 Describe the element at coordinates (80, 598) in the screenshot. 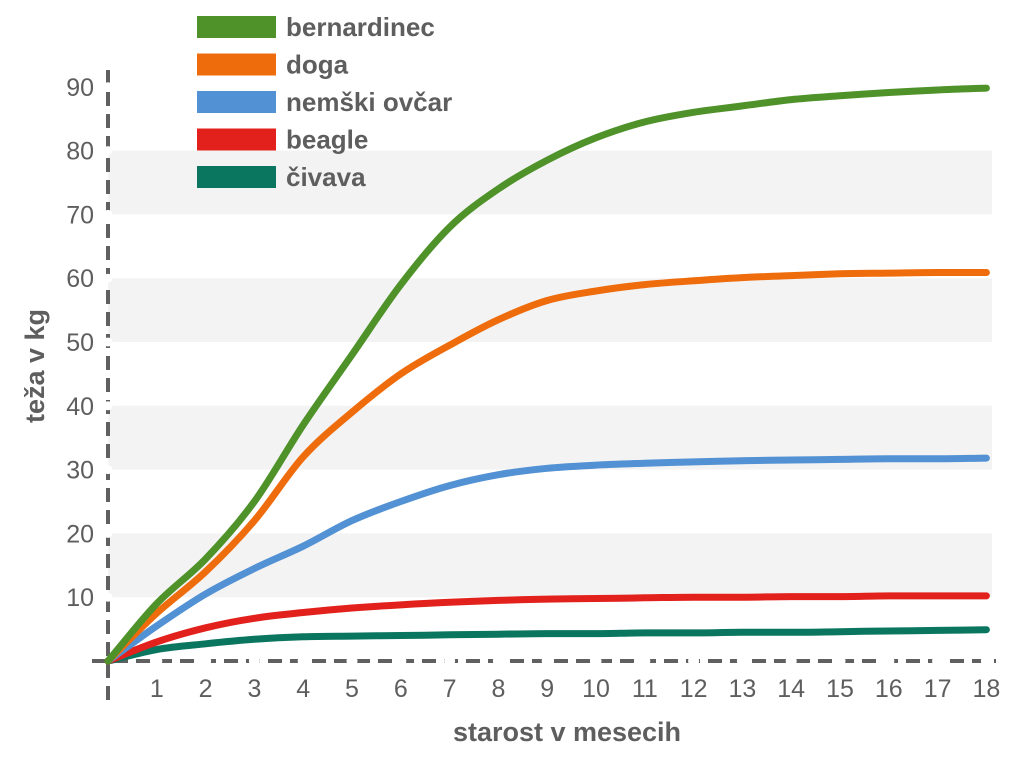

I see `y-tick-label: 10` at that location.